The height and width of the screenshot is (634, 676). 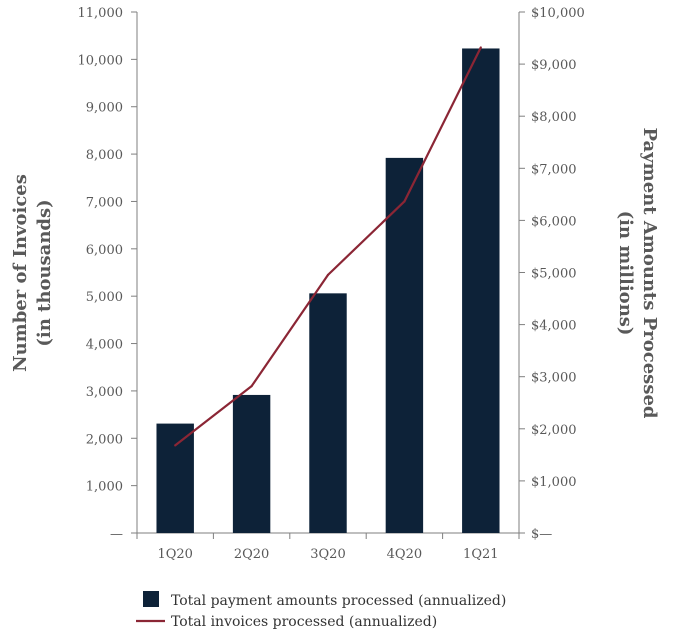 What do you see at coordinates (101, 60) in the screenshot?
I see `left-tick-label-10: 10,000` at bounding box center [101, 60].